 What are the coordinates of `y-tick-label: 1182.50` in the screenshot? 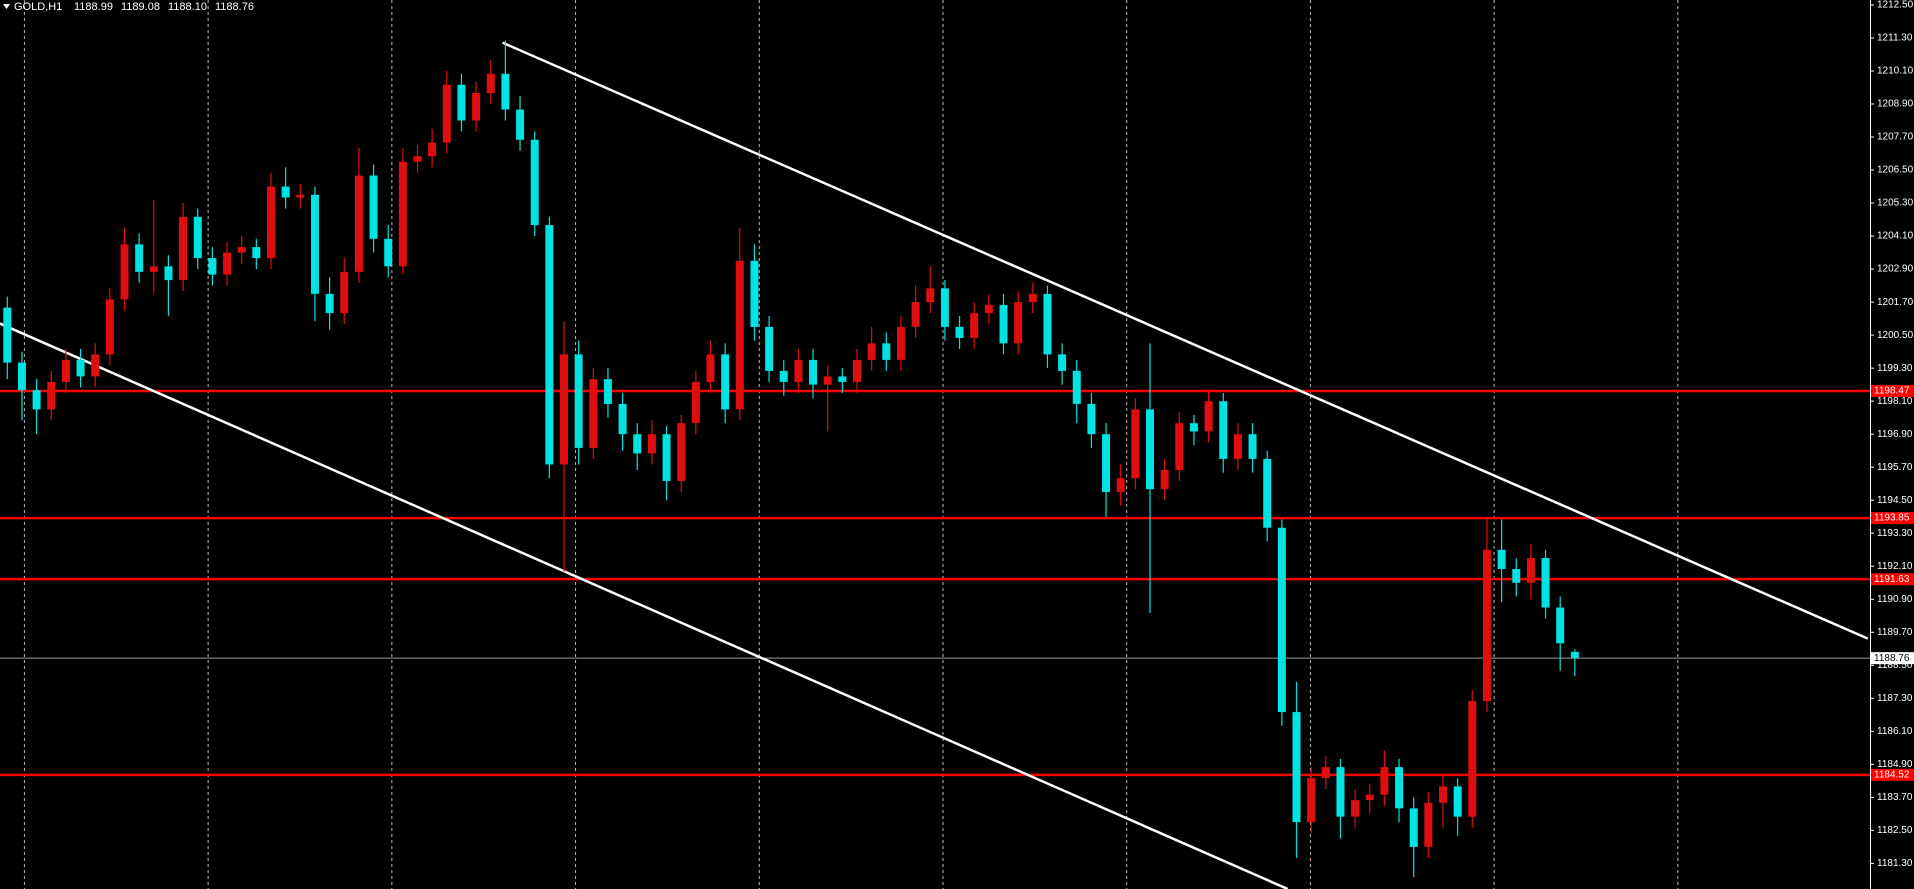 It's located at (1895, 830).